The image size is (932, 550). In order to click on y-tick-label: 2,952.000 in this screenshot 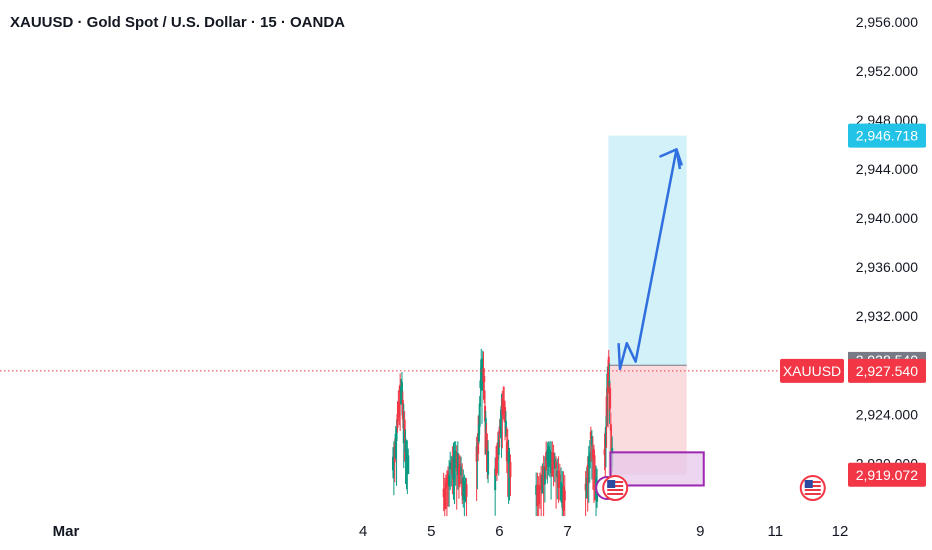, I will do `click(887, 71)`.